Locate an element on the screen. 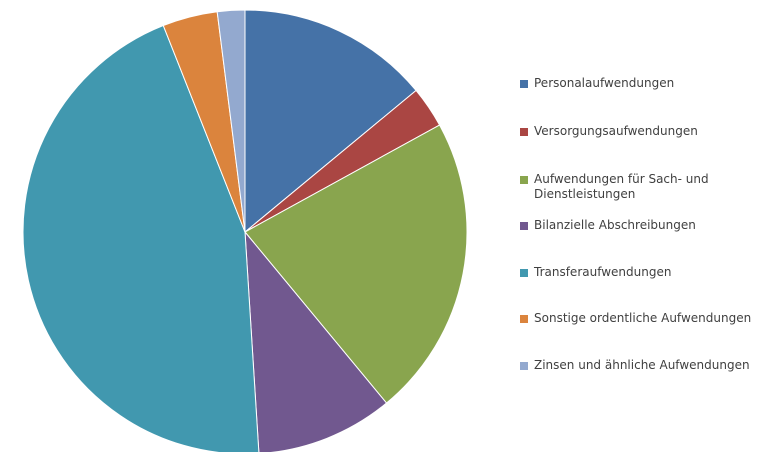  legend-item: Transferaufwendungen is located at coordinates (595, 272).